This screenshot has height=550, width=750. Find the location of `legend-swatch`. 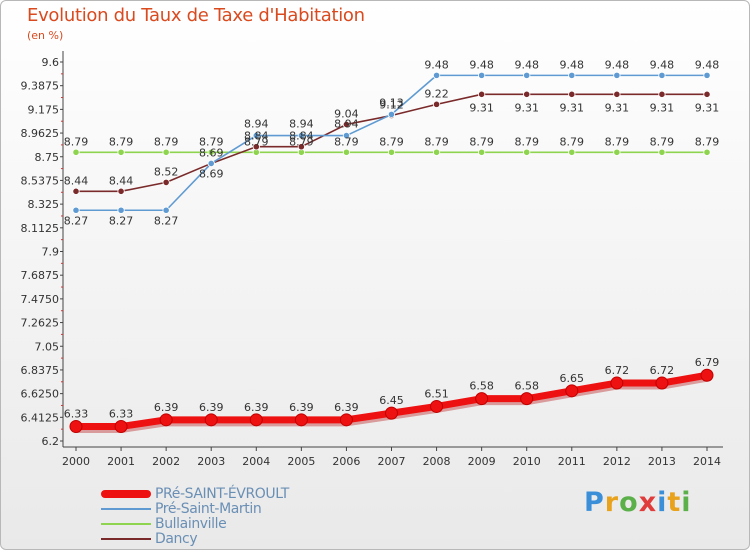

legend-swatch is located at coordinates (126, 494).